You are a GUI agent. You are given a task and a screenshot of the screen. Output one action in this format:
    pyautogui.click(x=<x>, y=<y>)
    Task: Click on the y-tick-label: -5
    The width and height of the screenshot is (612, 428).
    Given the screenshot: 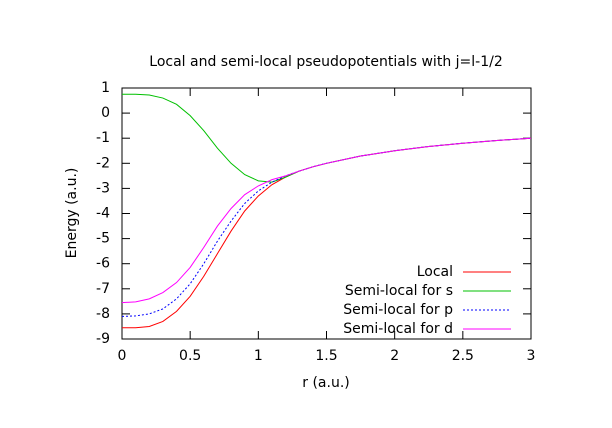 What is the action you would take?
    pyautogui.click(x=103, y=239)
    